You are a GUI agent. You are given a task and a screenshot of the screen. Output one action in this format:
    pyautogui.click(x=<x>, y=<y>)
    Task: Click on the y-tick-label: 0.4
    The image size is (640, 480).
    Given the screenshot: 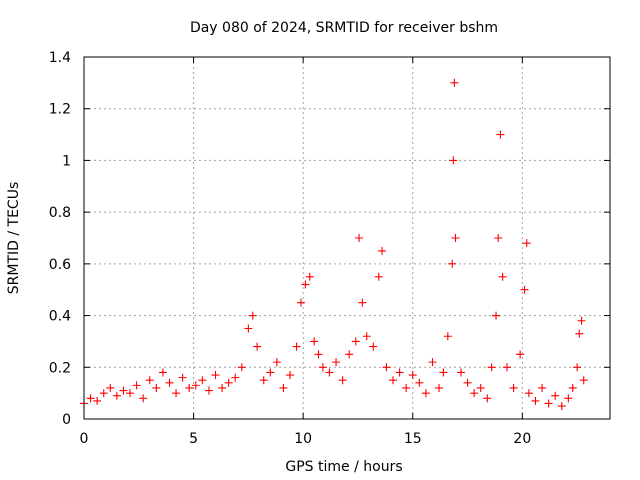 What is the action you would take?
    pyautogui.click(x=60, y=317)
    